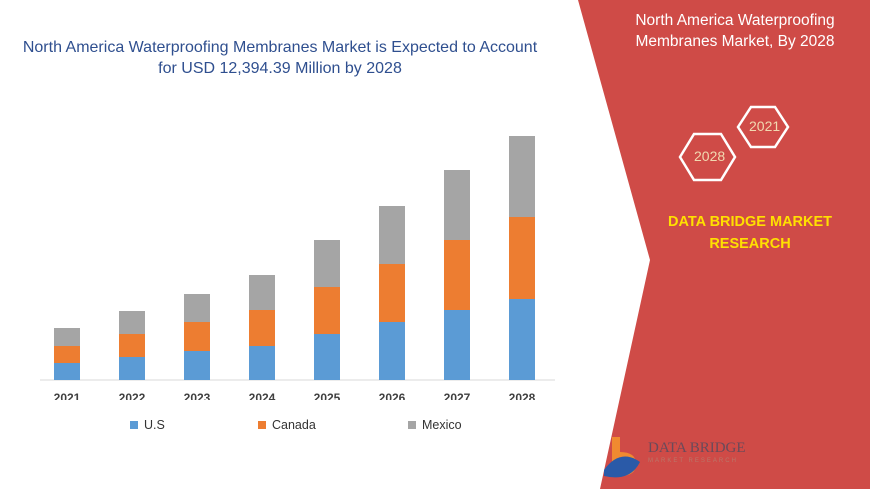 The width and height of the screenshot is (870, 489). Describe the element at coordinates (327, 263) in the screenshot. I see `bar-mexico-2025` at that location.